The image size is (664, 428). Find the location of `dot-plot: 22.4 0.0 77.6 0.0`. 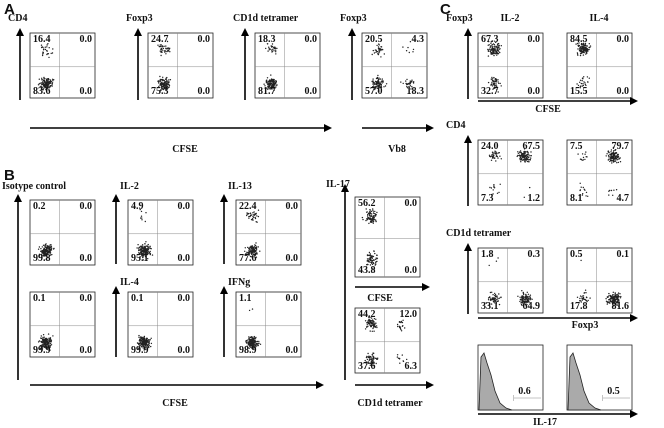

dot-plot: 22.4 0.0 77.6 0.0 is located at coordinates (268, 232).